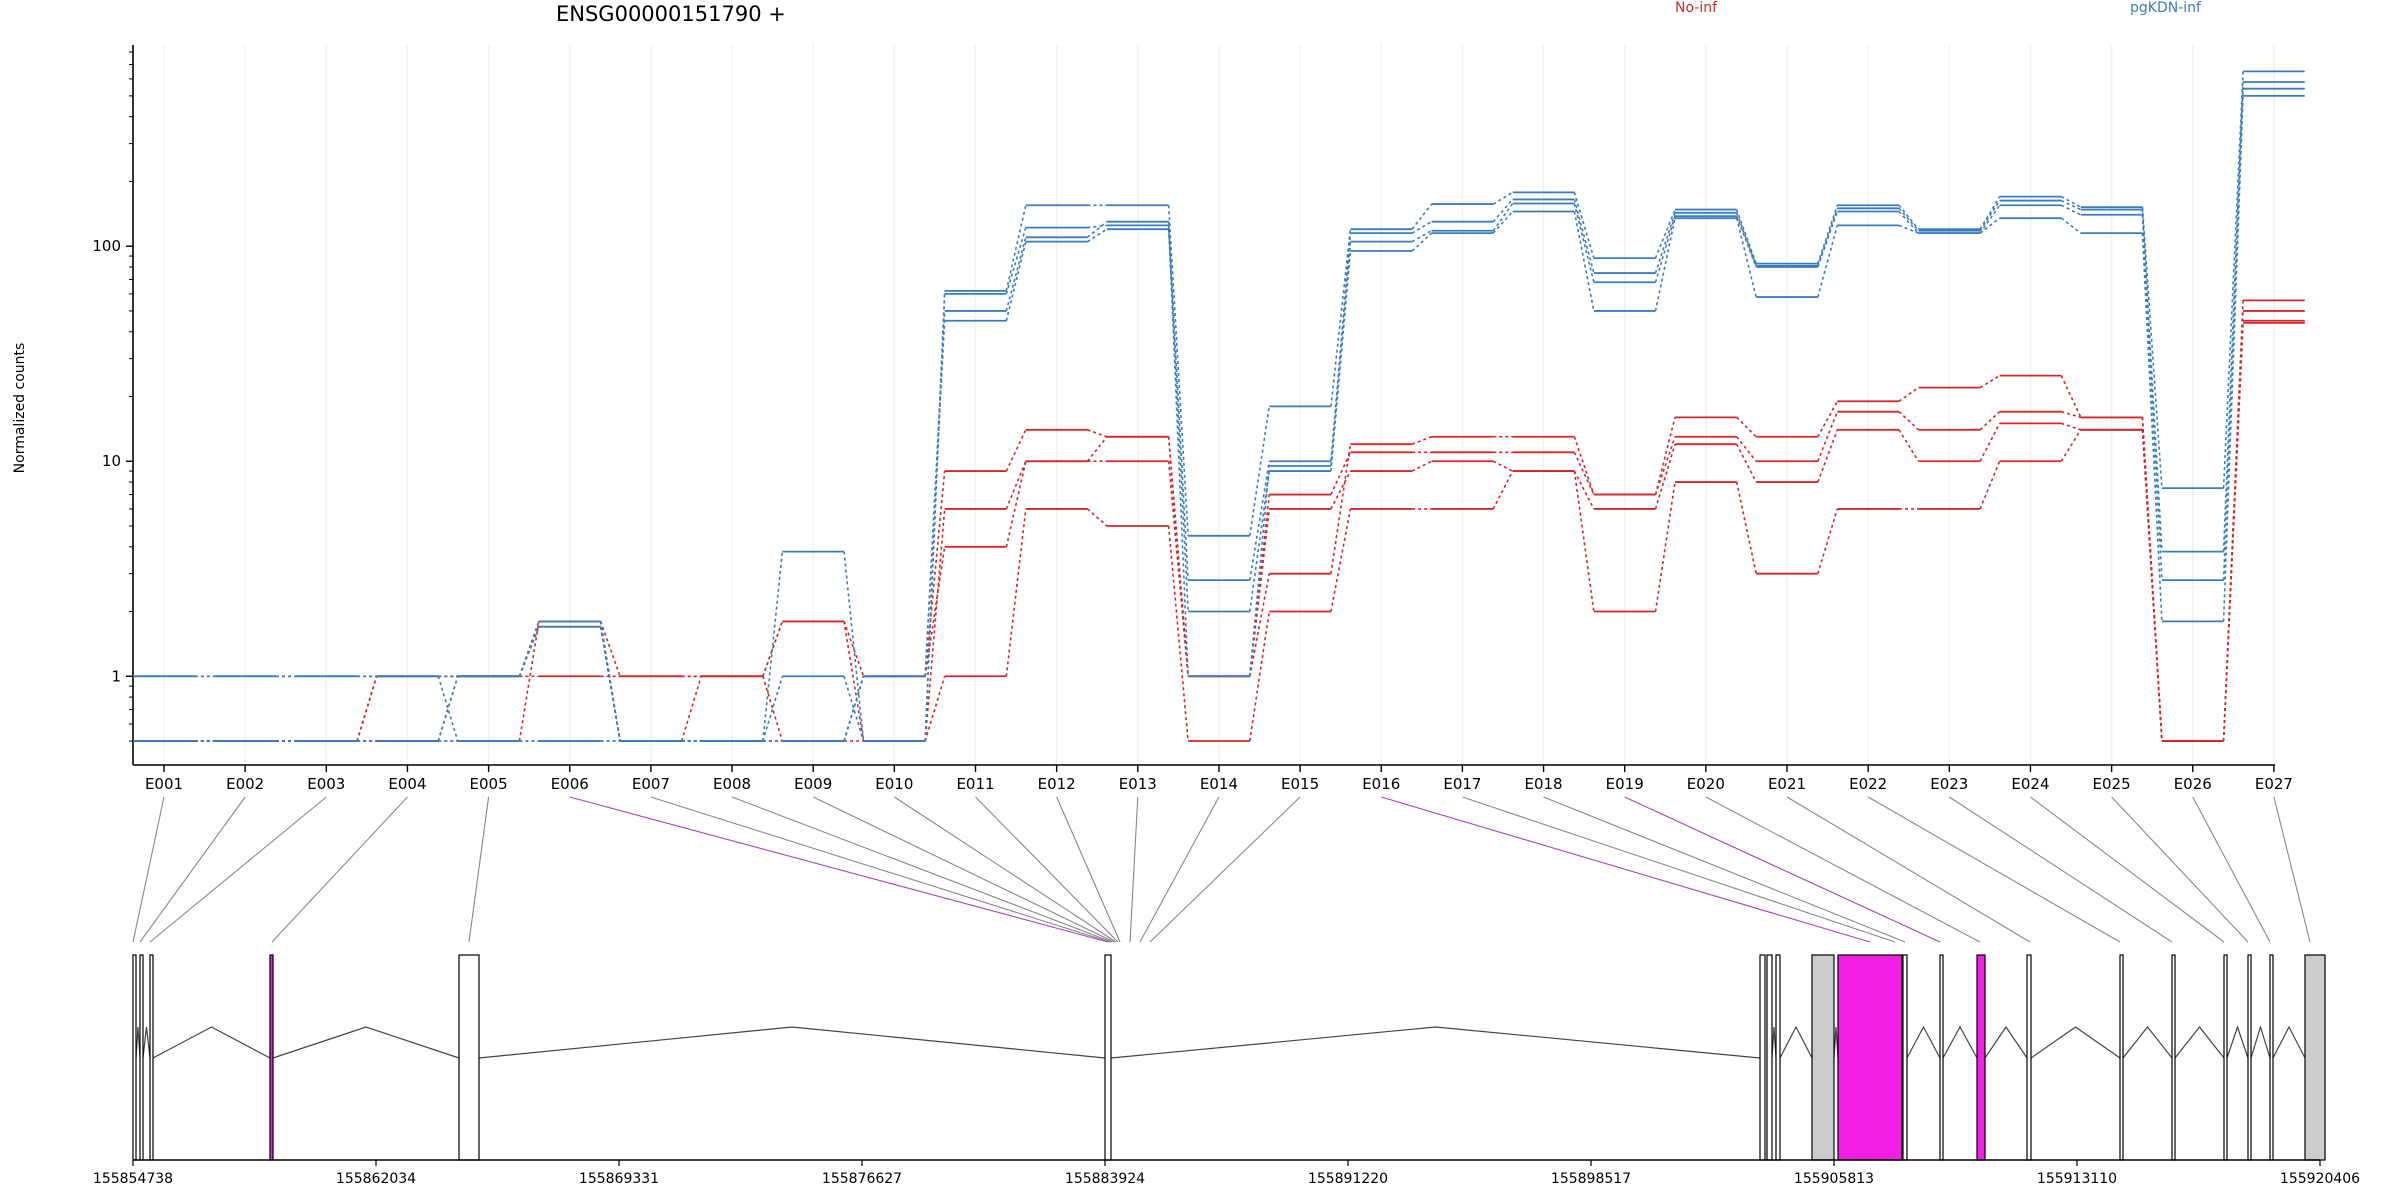  I want to click on x-tick-label: E021, so click(1787, 784).